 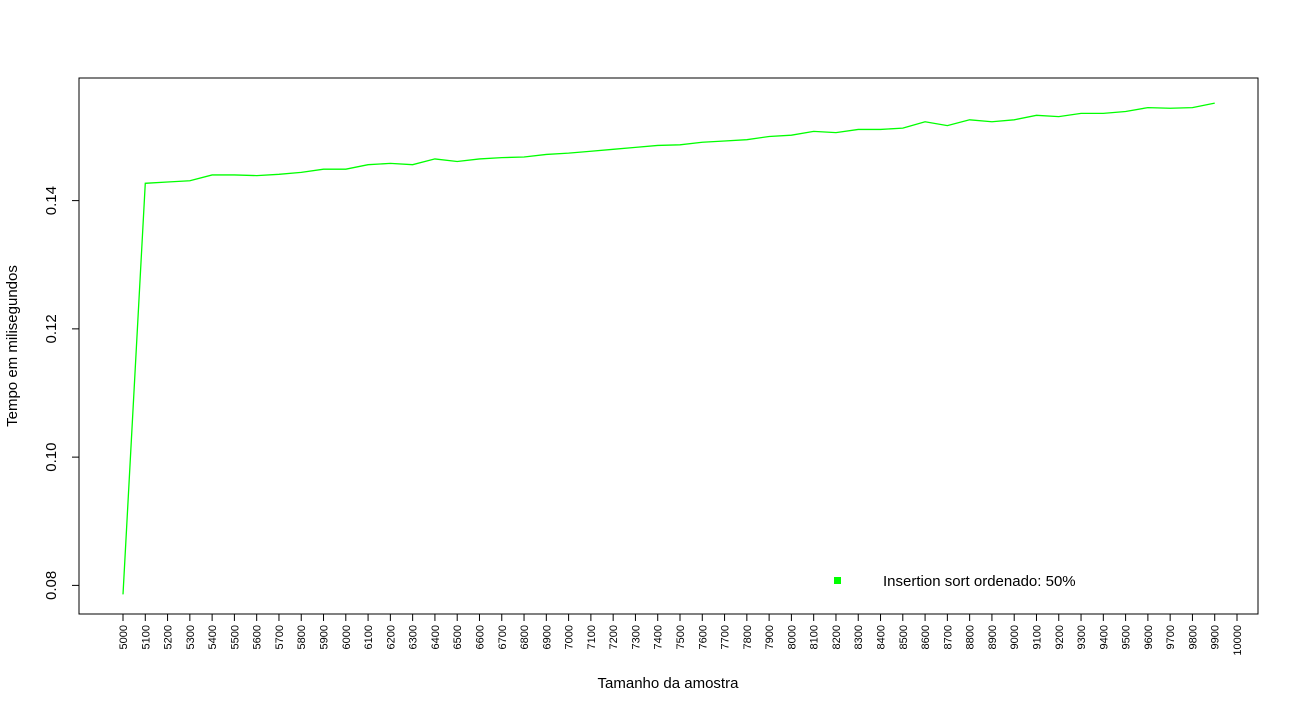 I want to click on x-tick-label: 5800, so click(x=302, y=637).